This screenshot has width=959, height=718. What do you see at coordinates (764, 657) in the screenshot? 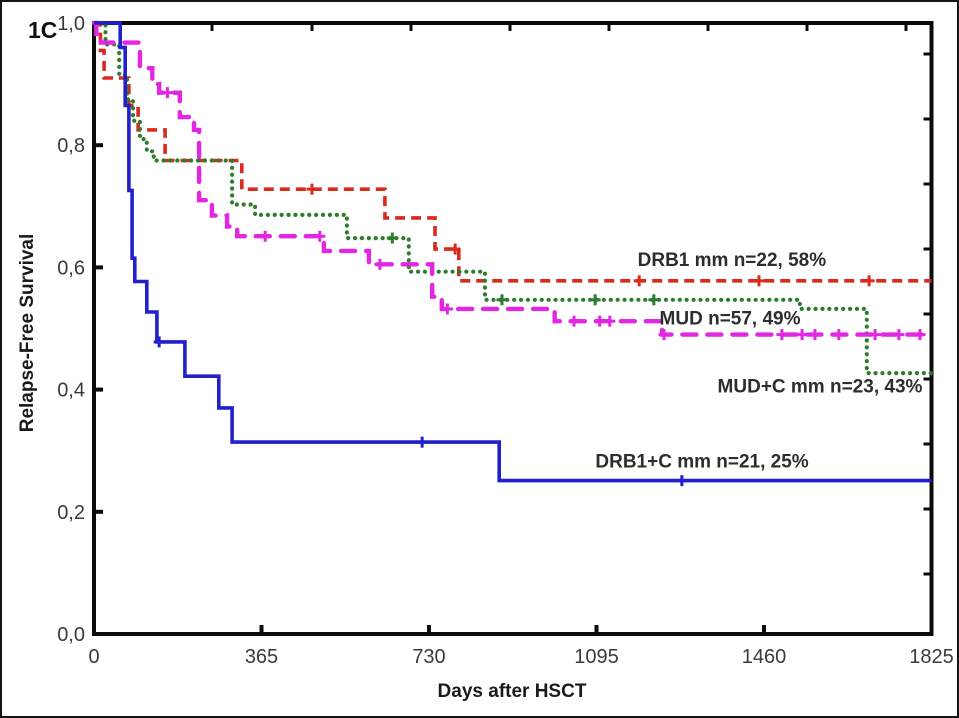
I see `x-tick-label: 1460` at bounding box center [764, 657].